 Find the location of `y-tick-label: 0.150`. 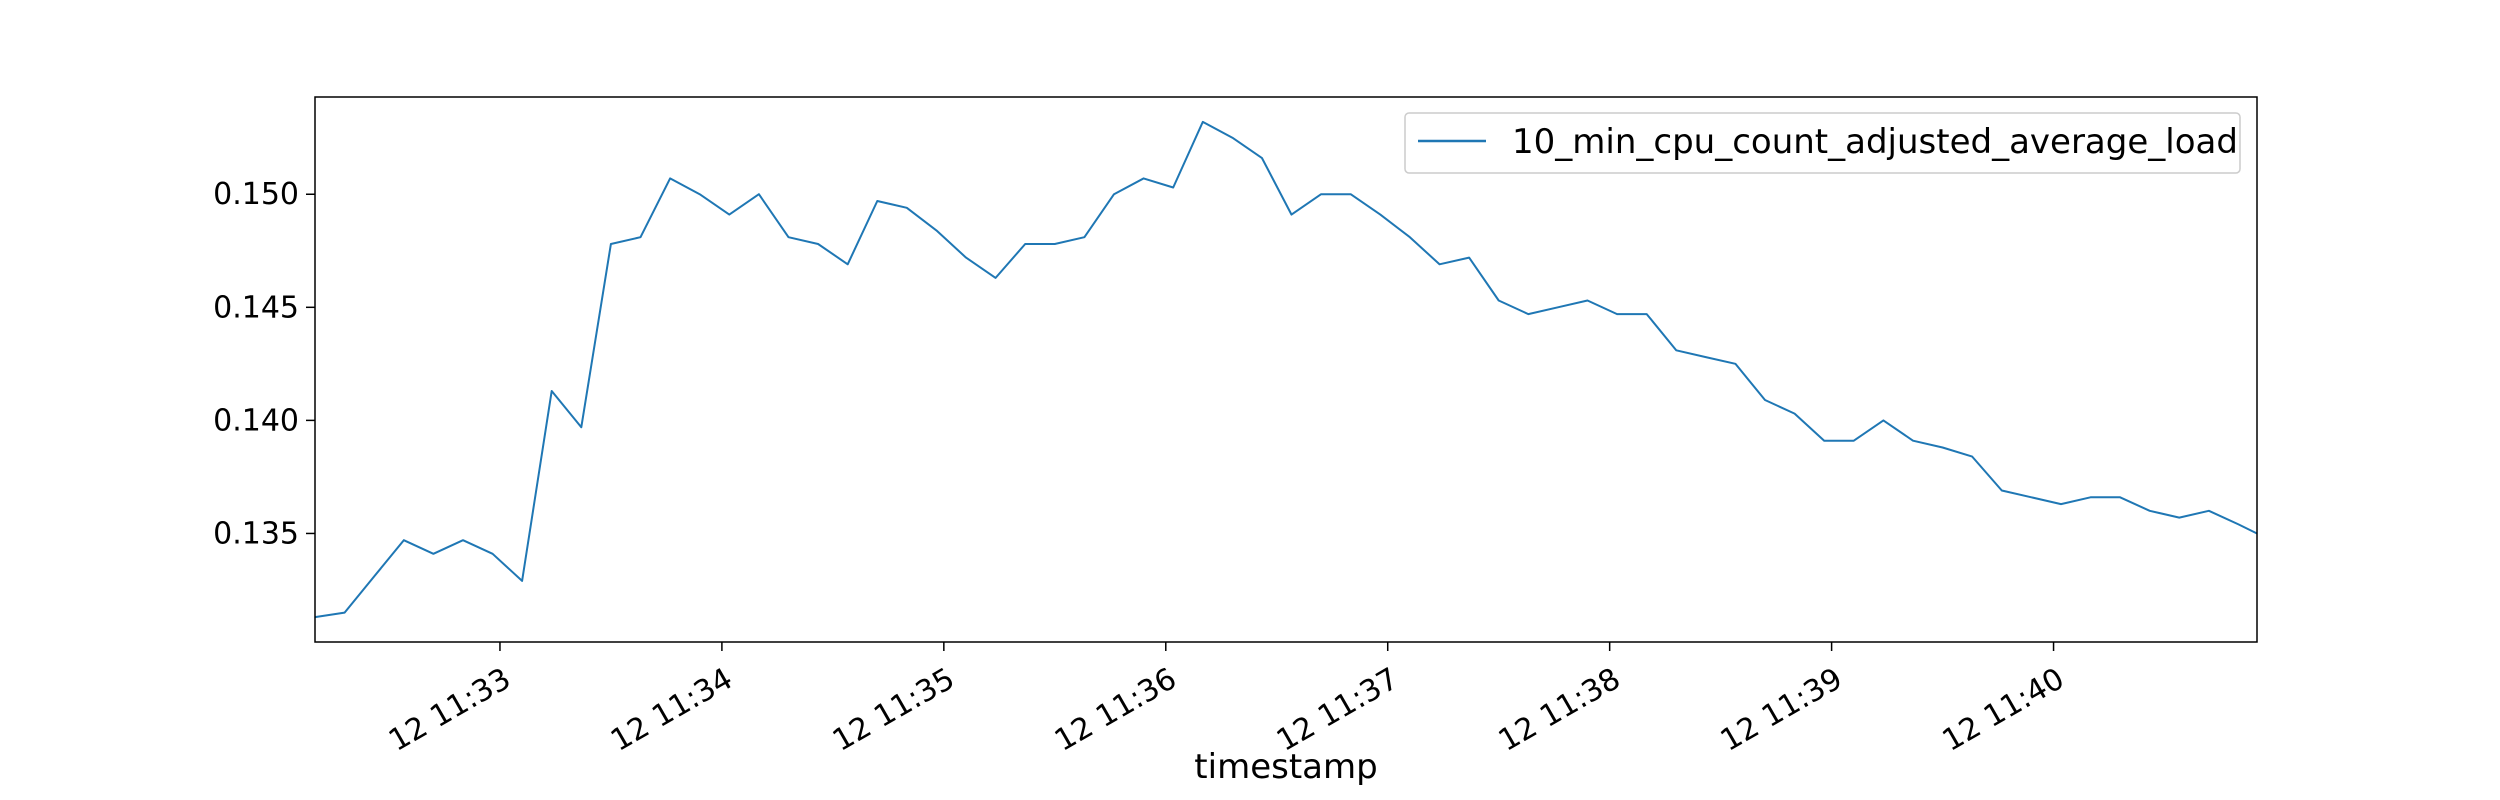

y-tick-label: 0.150 is located at coordinates (256, 194).